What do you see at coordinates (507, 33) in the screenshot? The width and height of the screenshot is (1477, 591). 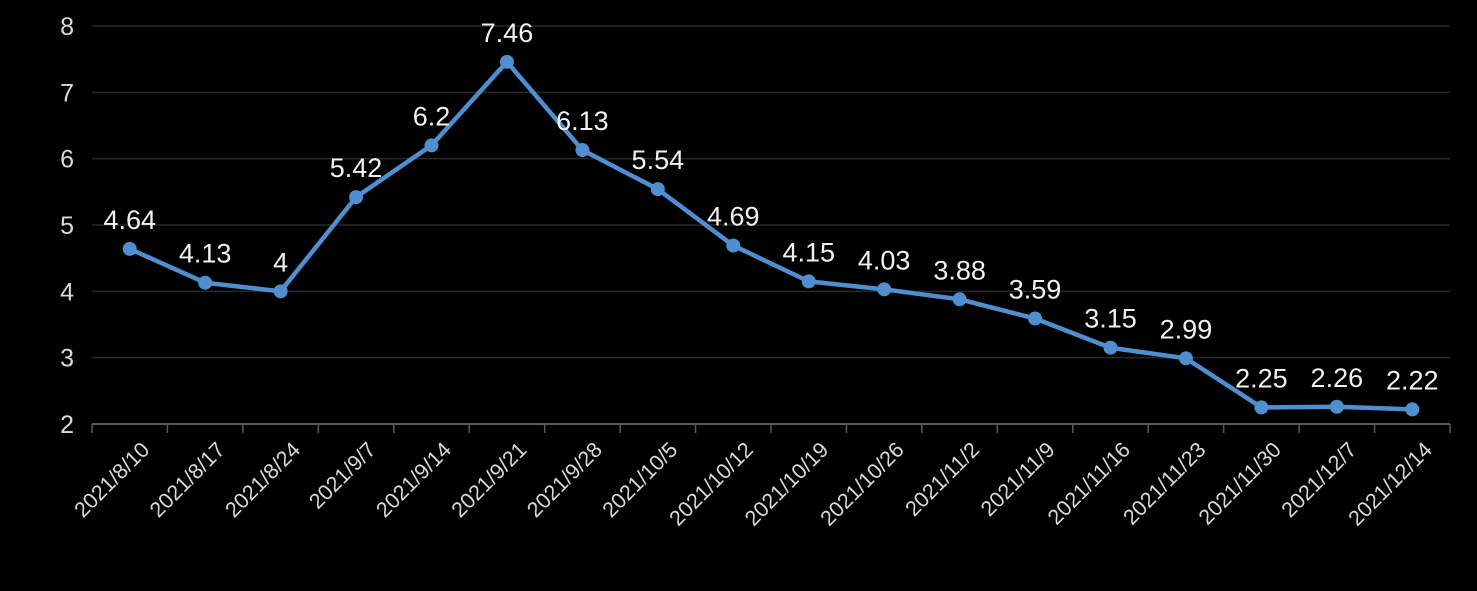 I see `data-label: 7.46` at bounding box center [507, 33].